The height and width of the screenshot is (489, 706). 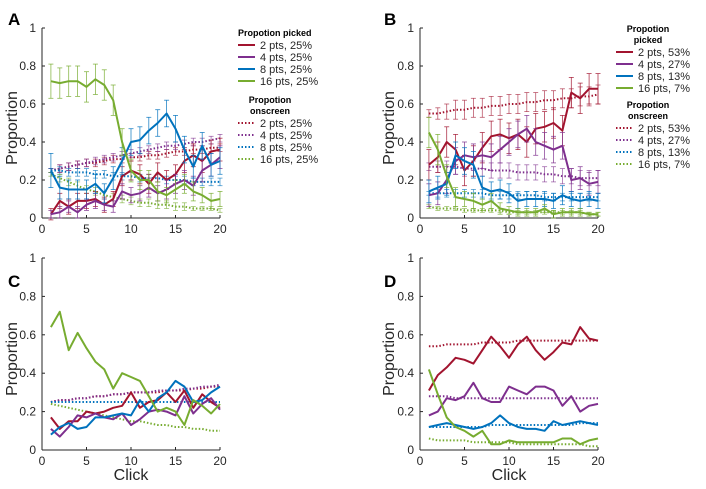 What do you see at coordinates (664, 141) in the screenshot?
I see `legend-entry: 4 pts, 27%` at bounding box center [664, 141].